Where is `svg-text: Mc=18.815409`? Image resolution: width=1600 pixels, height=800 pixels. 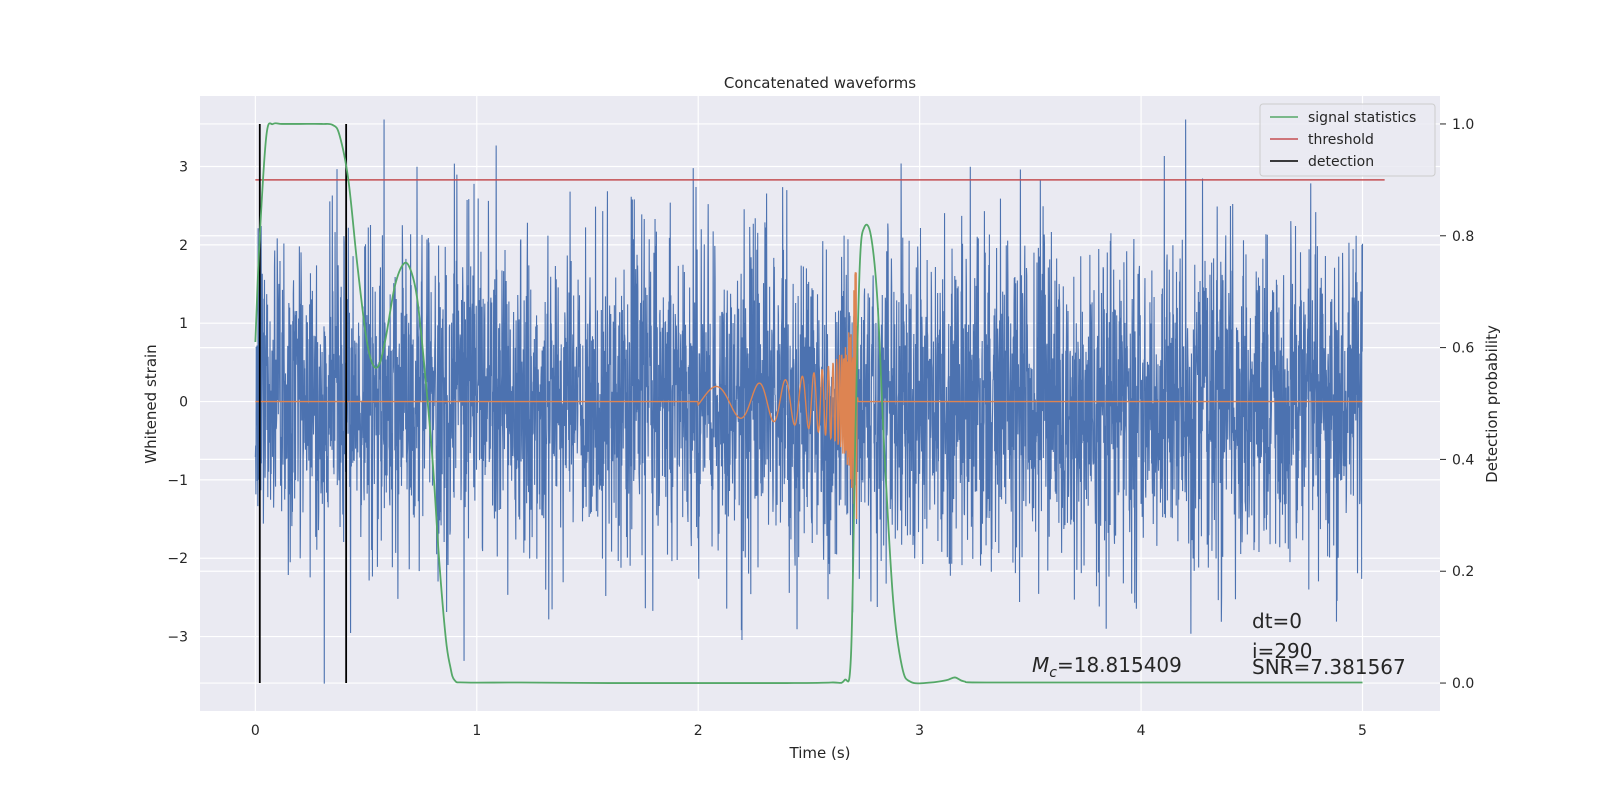
svg-text: Mc=18.815409 is located at coordinates (1107, 667).